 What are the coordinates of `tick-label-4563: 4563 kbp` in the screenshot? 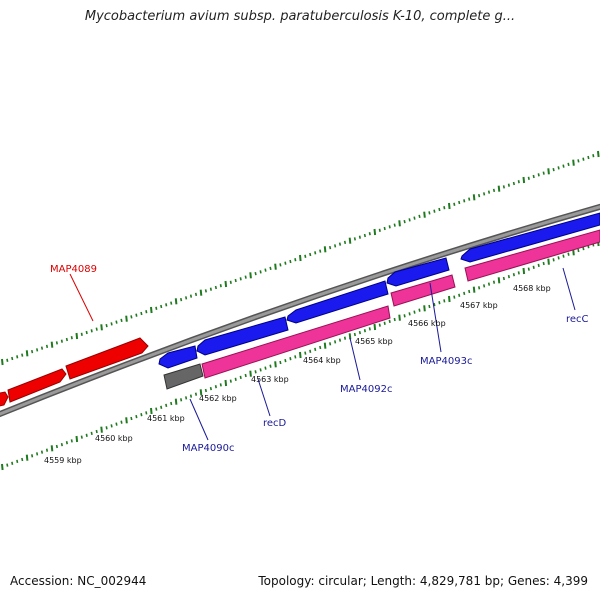 It's located at (270, 379).